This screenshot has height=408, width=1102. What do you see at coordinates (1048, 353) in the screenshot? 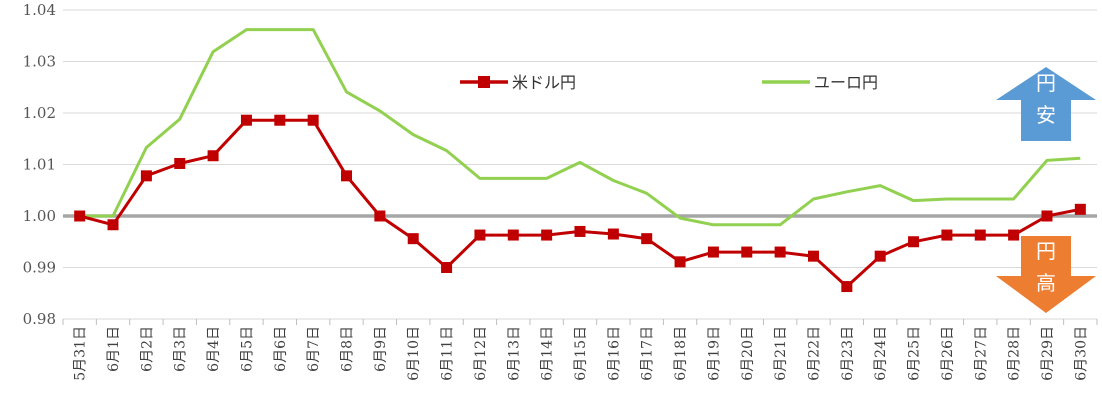
I see `x-tick-label-29: 6月29日` at bounding box center [1048, 353].